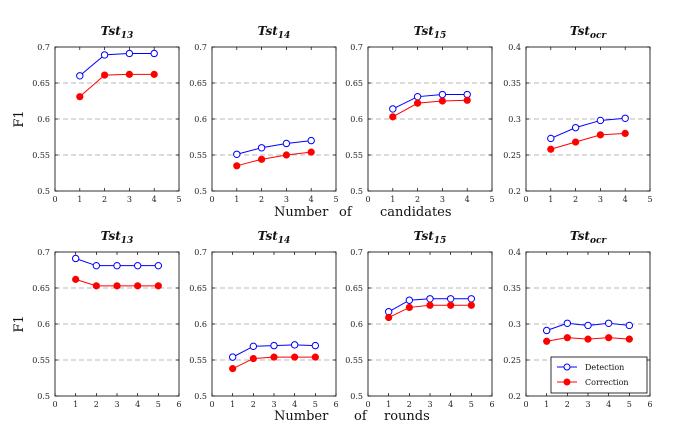 This screenshot has height=426, width=677. Describe the element at coordinates (419, 319) in the screenshot. I see `subplot-7: 0.5 0.55 0.6 0.65 0.7 0 1 2 3 4 5 6 Tst15` at that location.